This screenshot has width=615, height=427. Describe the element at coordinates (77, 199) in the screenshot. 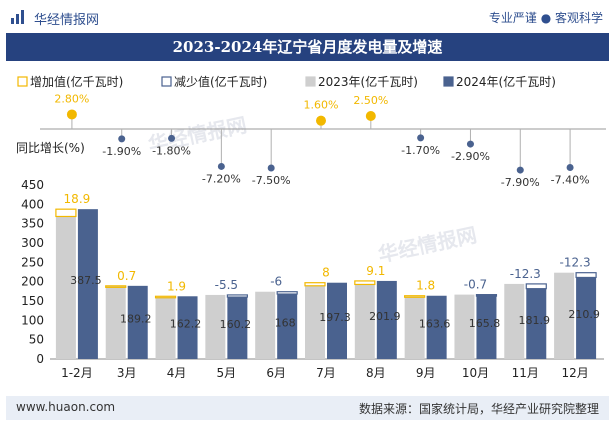

I see `change-label: 18.9` at that location.